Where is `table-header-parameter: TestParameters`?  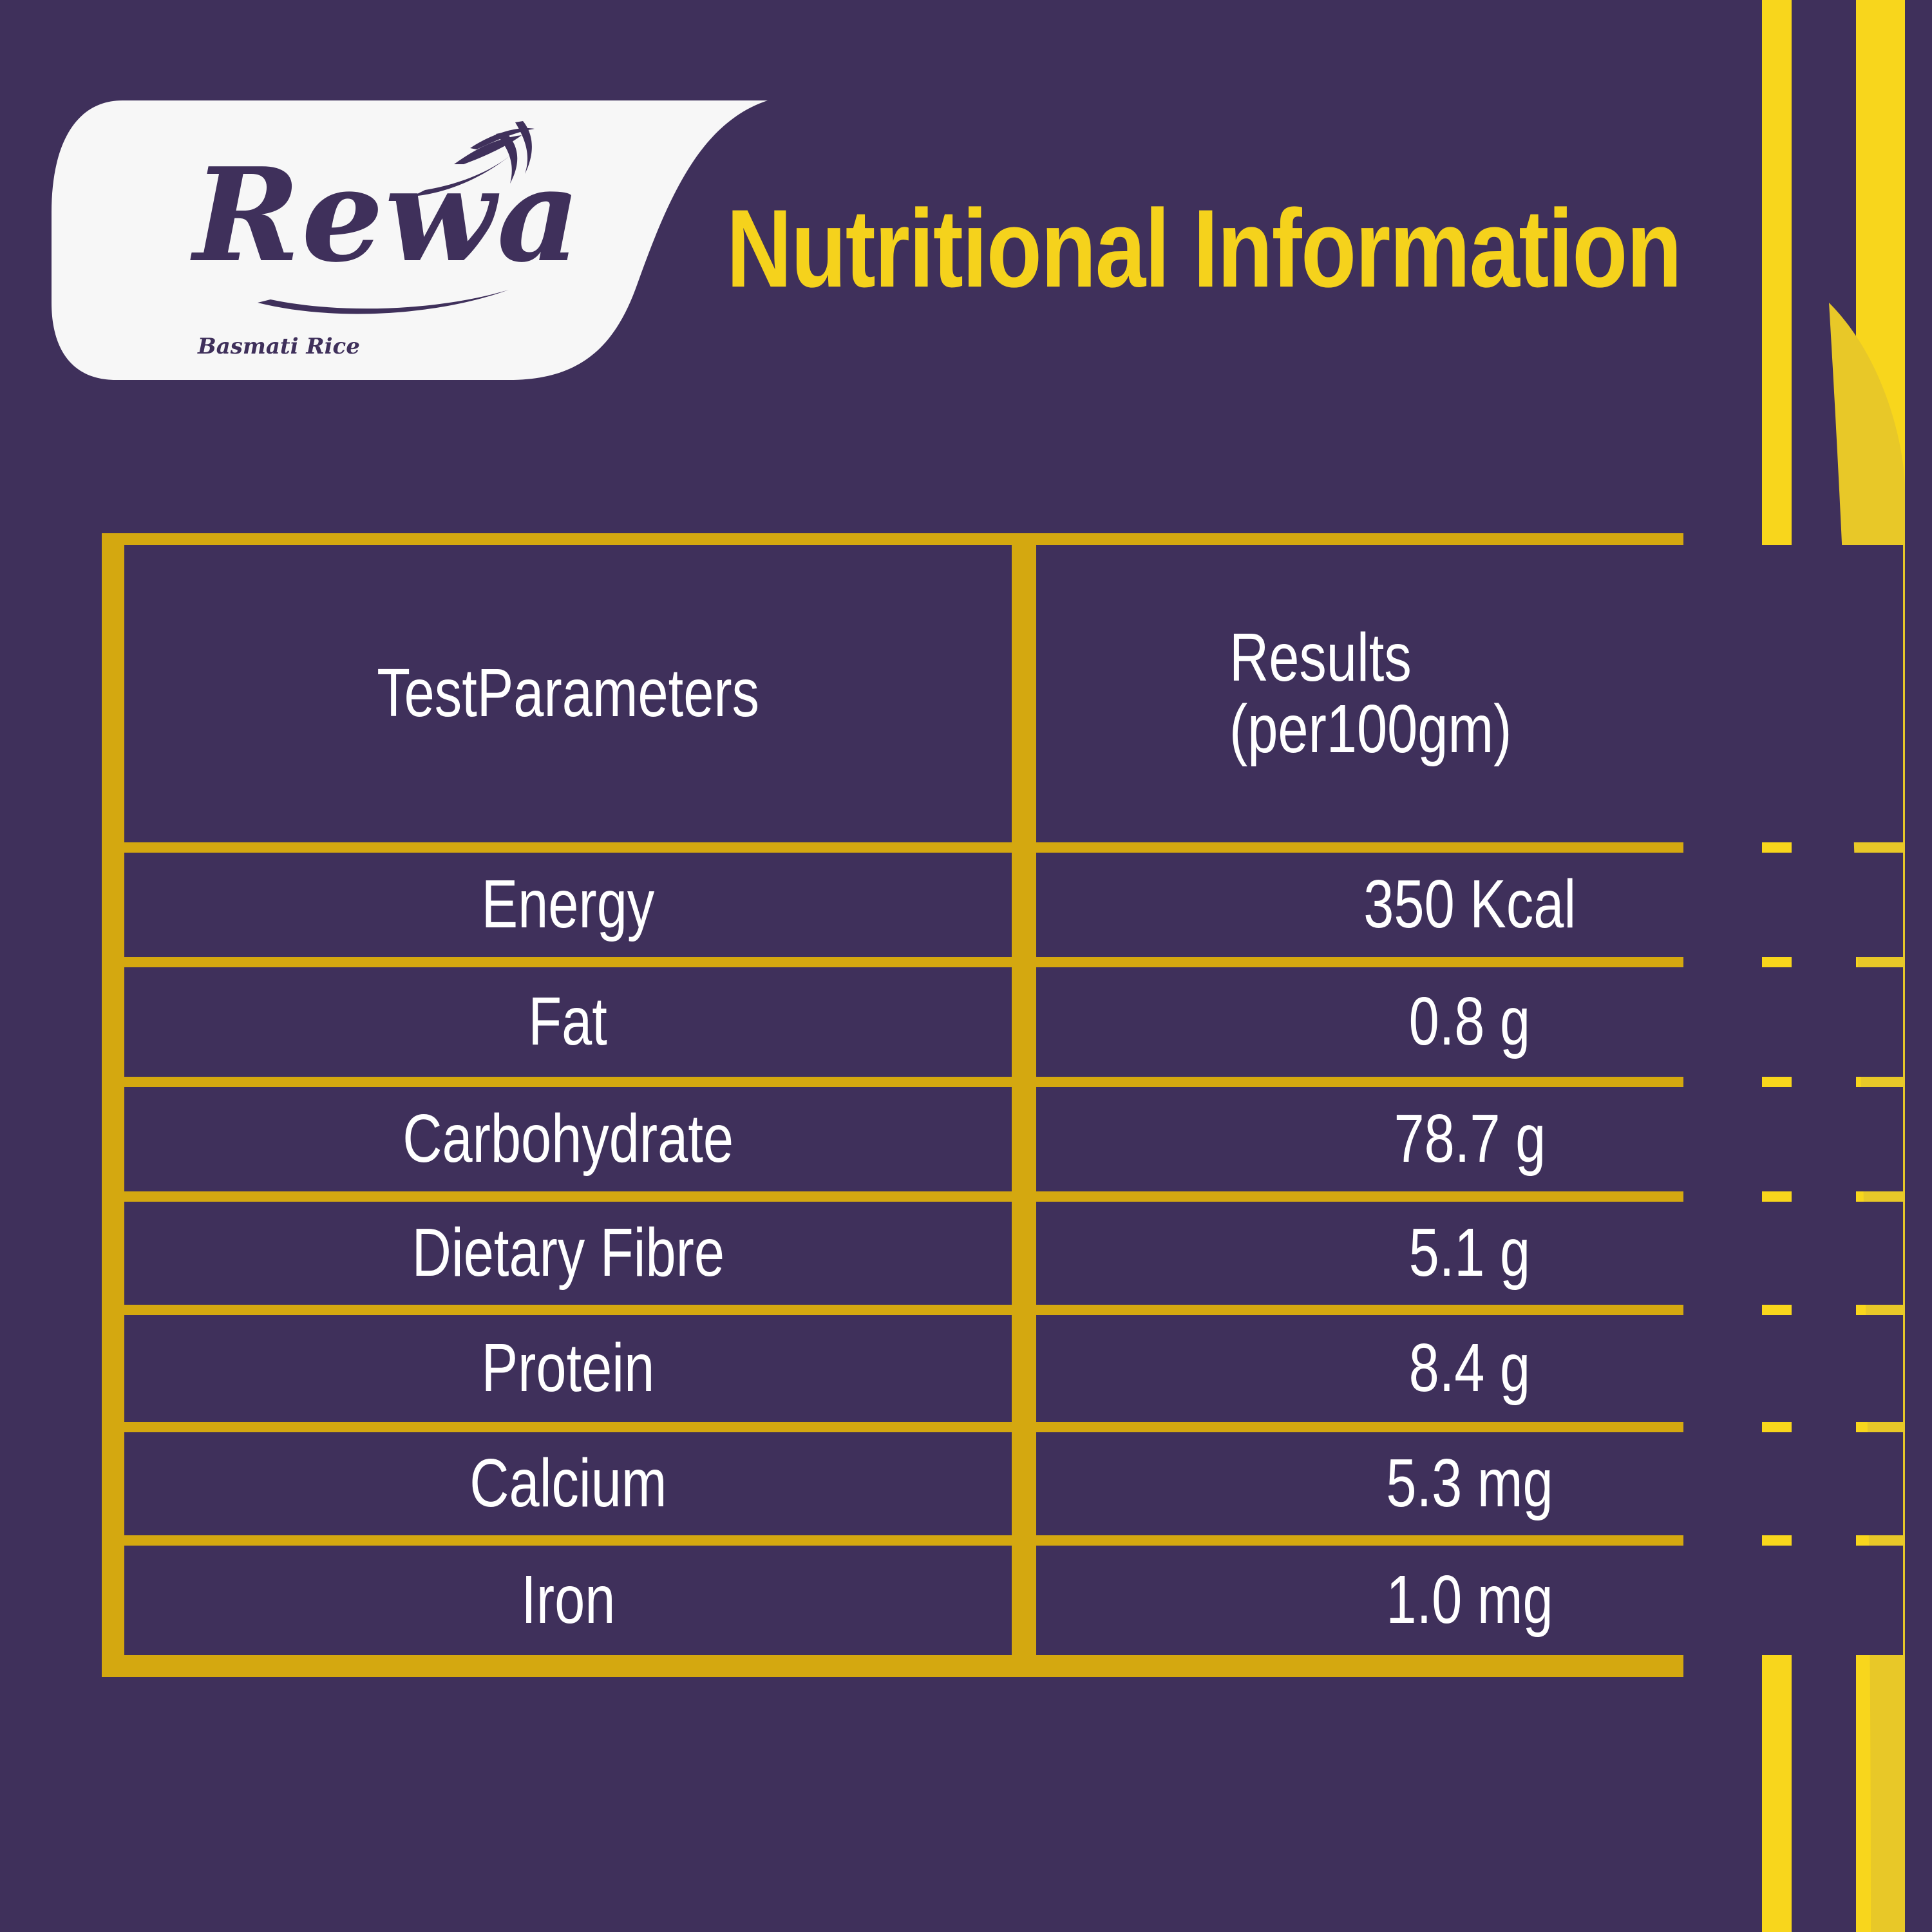 table-header-parameter: TestParameters is located at coordinates (568, 693).